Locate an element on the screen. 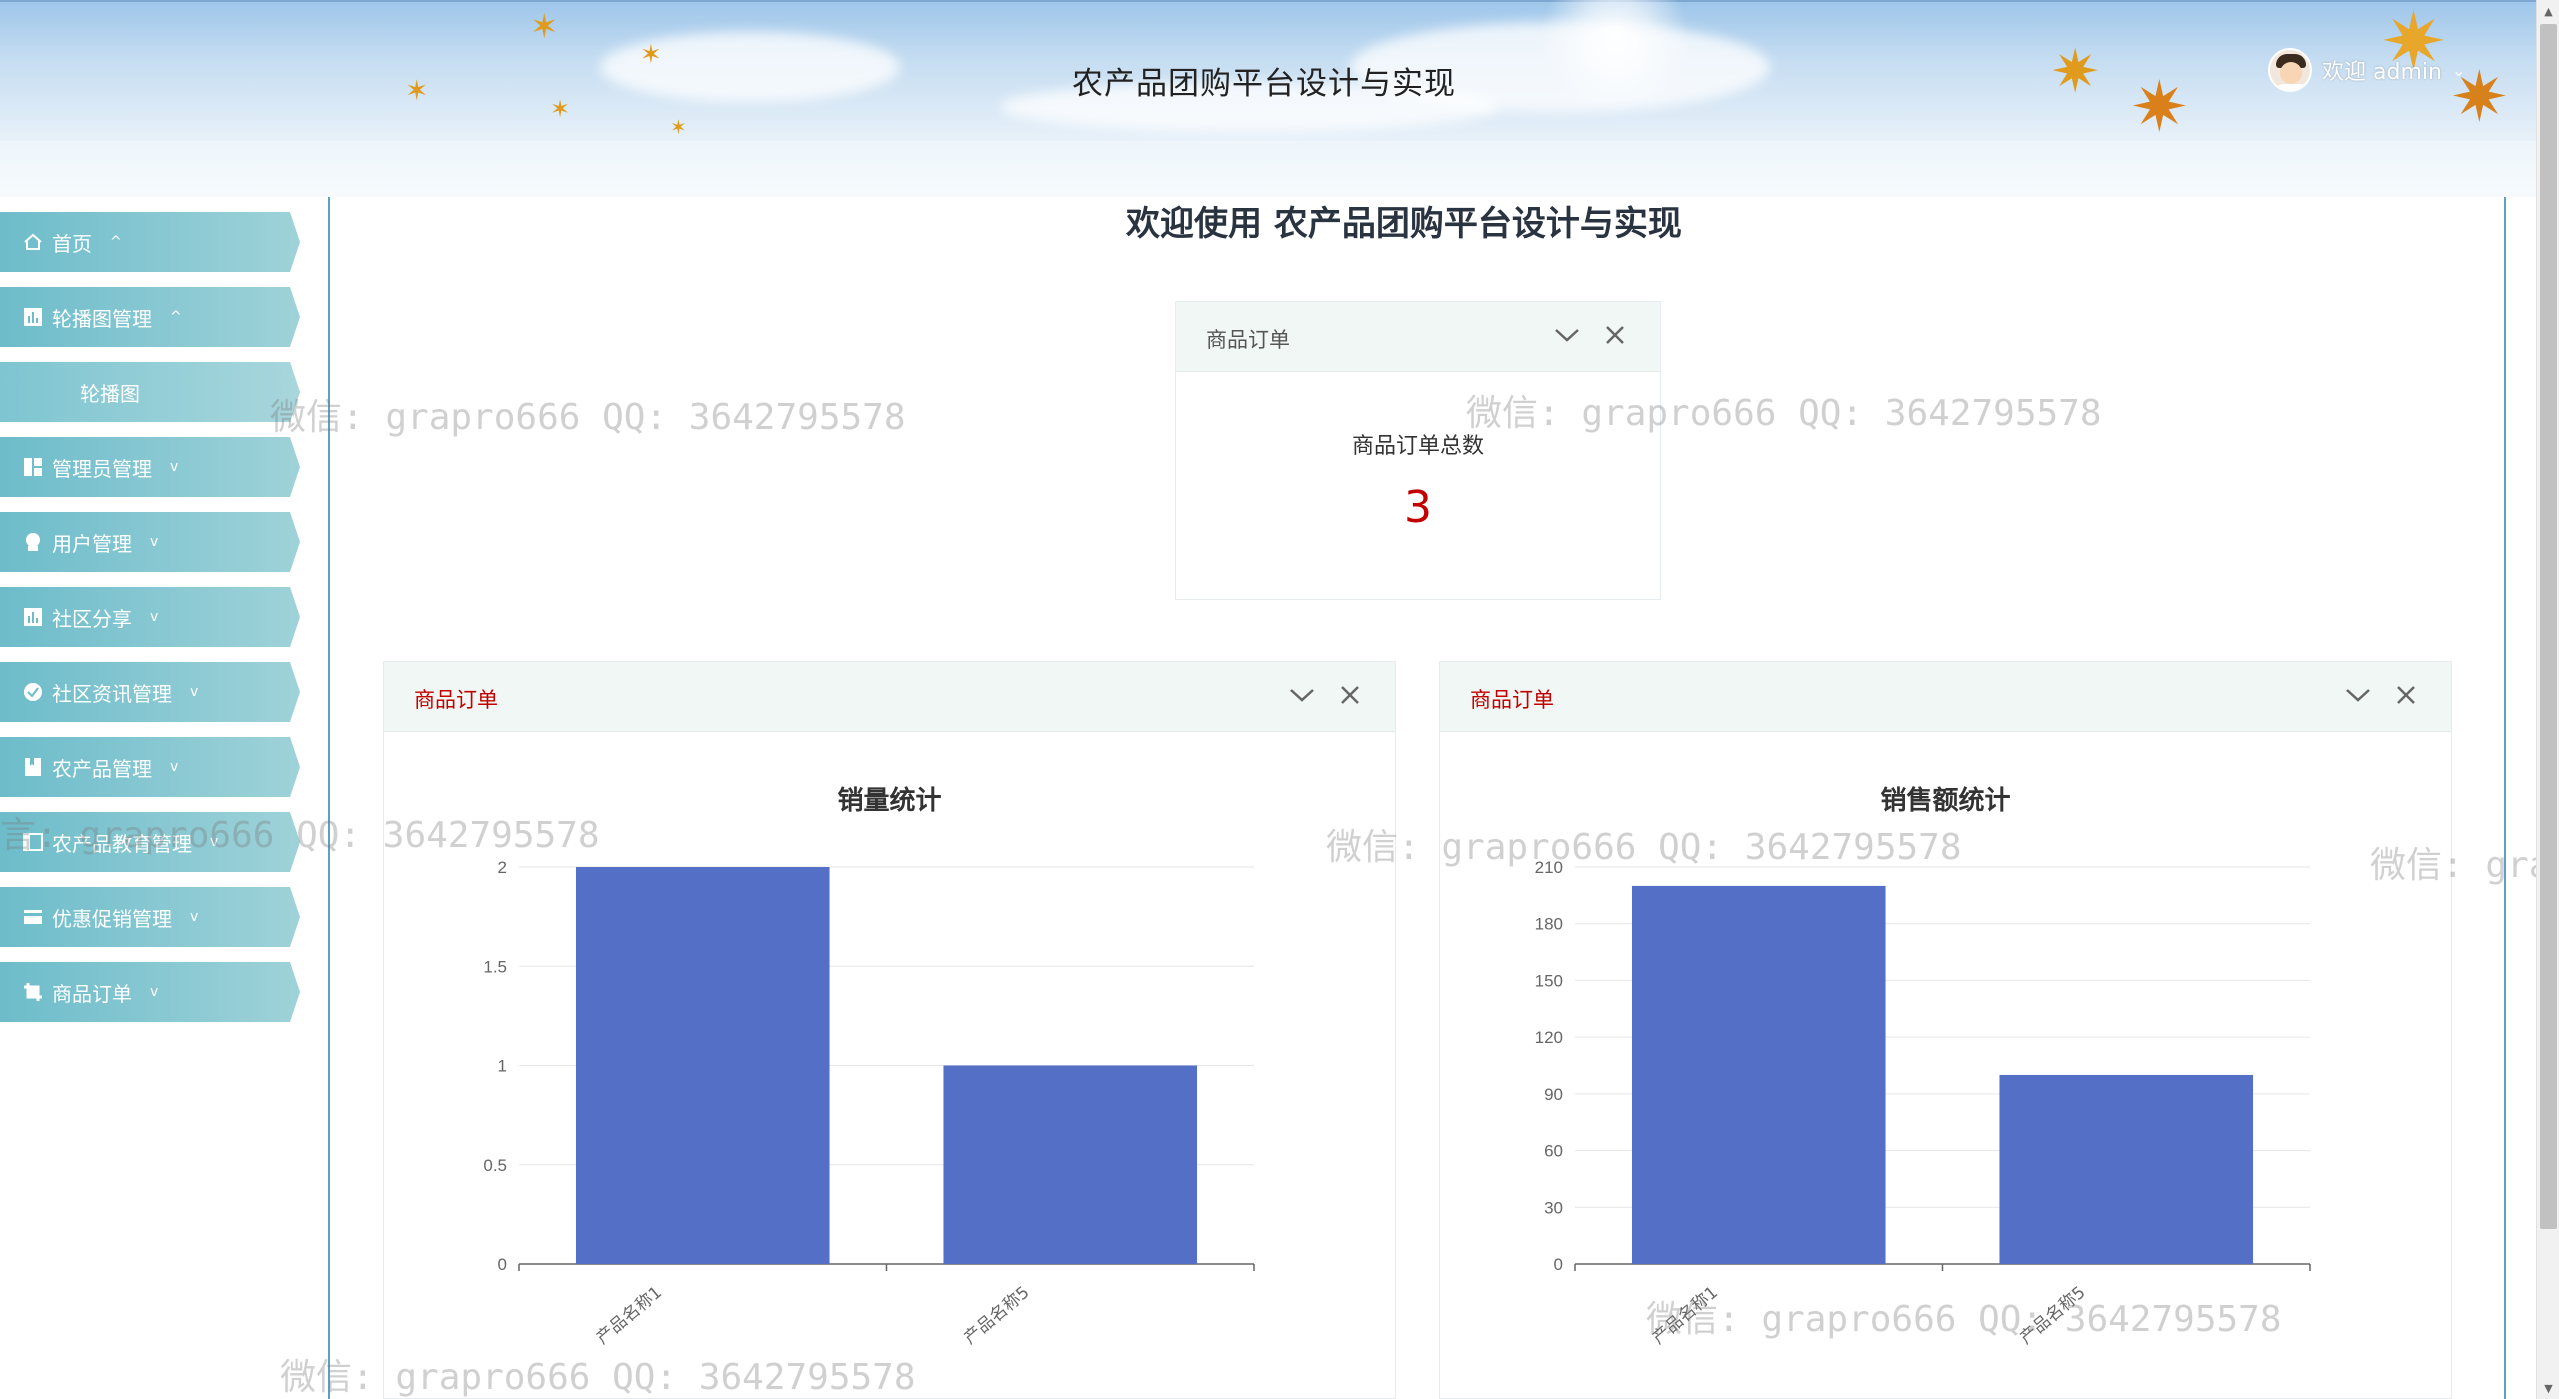 This screenshot has height=1399, width=2559. sidebar-item-education-management: 农产品教育管理 v is located at coordinates (150, 842).